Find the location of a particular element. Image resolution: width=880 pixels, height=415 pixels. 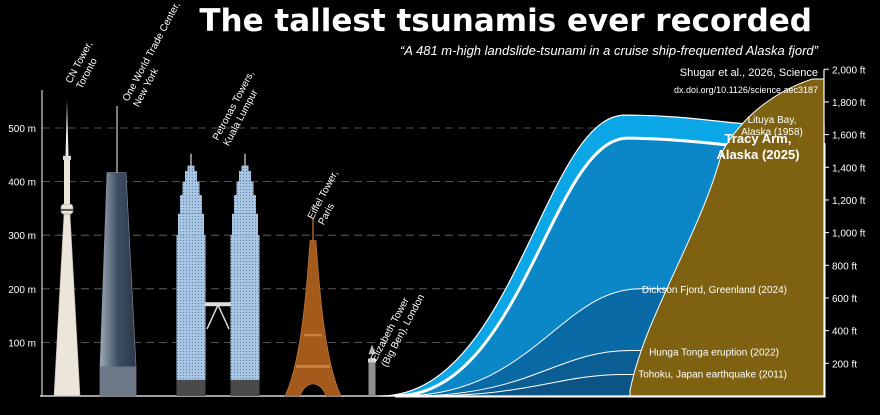

hunga-tonga-label: Hunga Tonga eruption (2022) is located at coordinates (714, 352).